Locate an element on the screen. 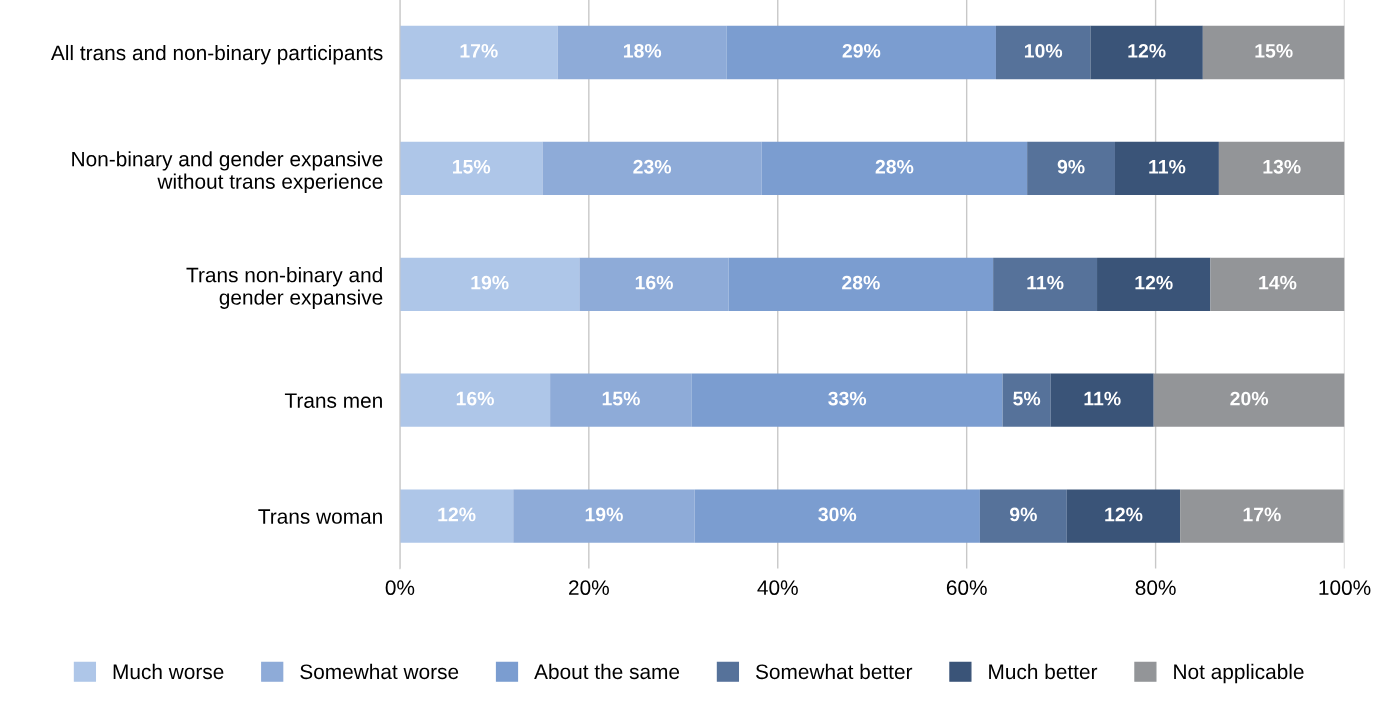  data-label: 29% is located at coordinates (861, 50).